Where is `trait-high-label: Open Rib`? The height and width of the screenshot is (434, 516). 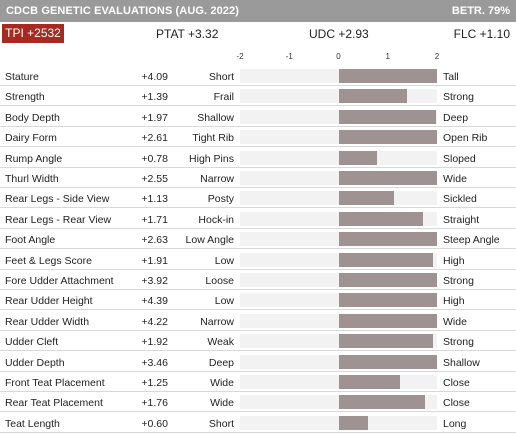
trait-high-label: Open Rib is located at coordinates (465, 138).